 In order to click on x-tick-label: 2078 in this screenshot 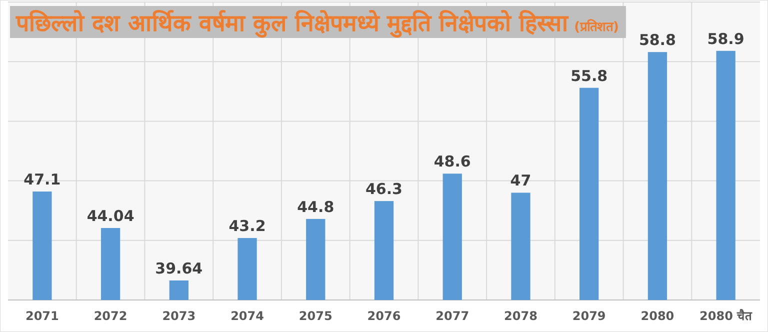, I will do `click(521, 316)`.